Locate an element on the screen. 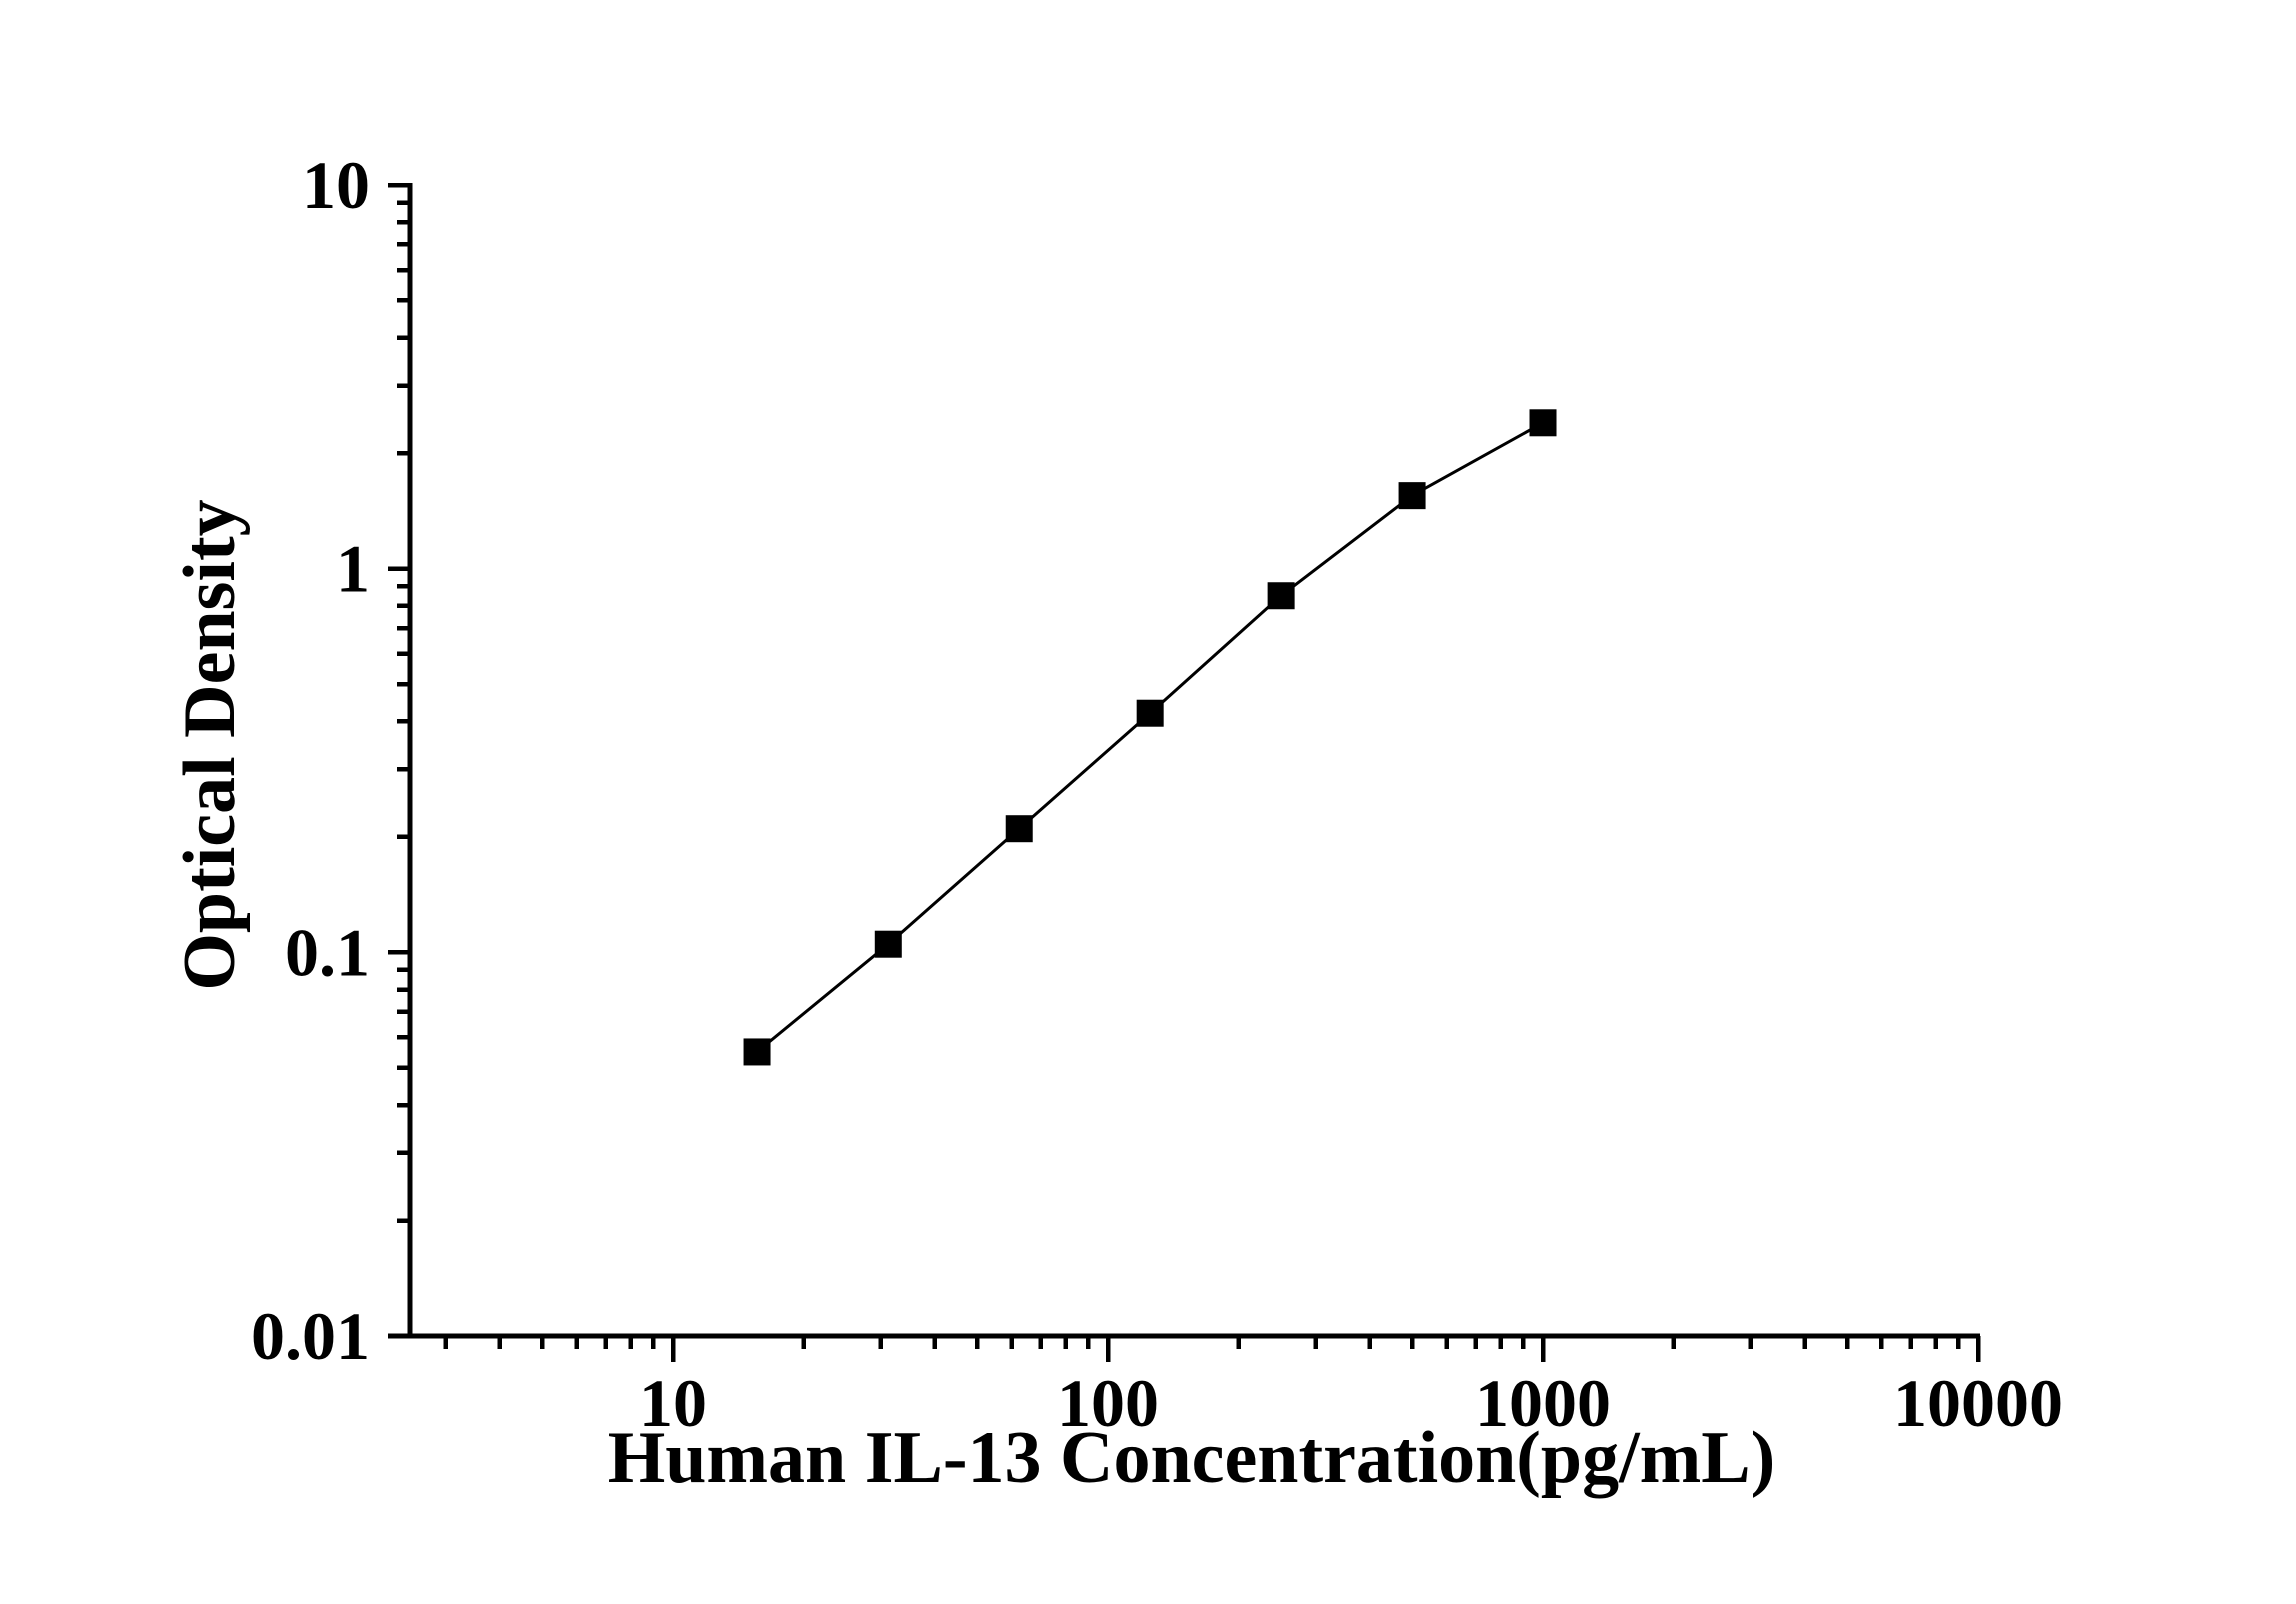 The image size is (2296, 1604). y-tick-label: 1 is located at coordinates (353, 569).